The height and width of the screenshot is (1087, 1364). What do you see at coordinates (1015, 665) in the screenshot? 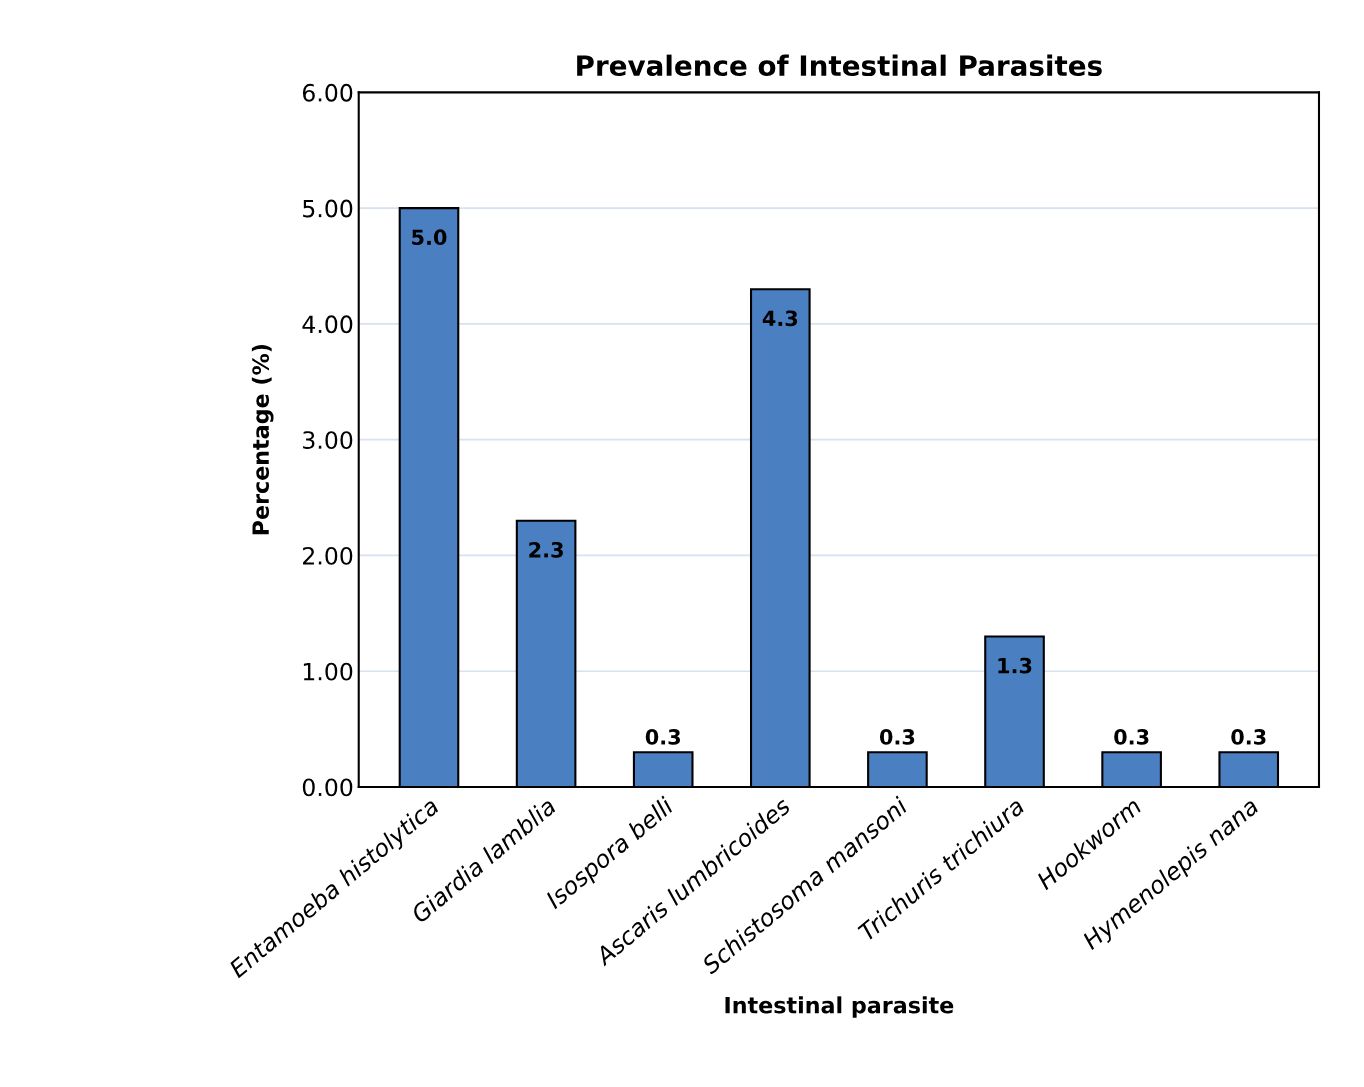
I see `data-label: 1.3` at bounding box center [1015, 665].